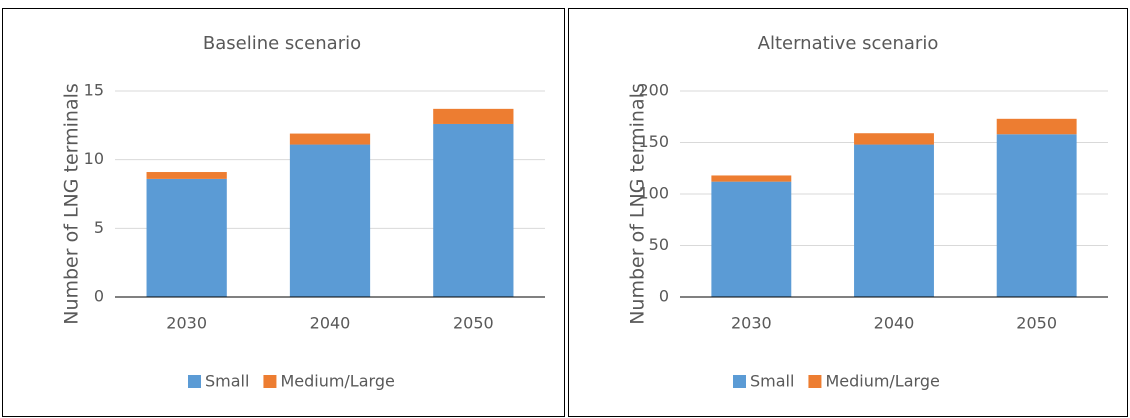 The image size is (1130, 418). Describe the element at coordinates (99, 227) in the screenshot. I see `y-tick-label: 5` at that location.